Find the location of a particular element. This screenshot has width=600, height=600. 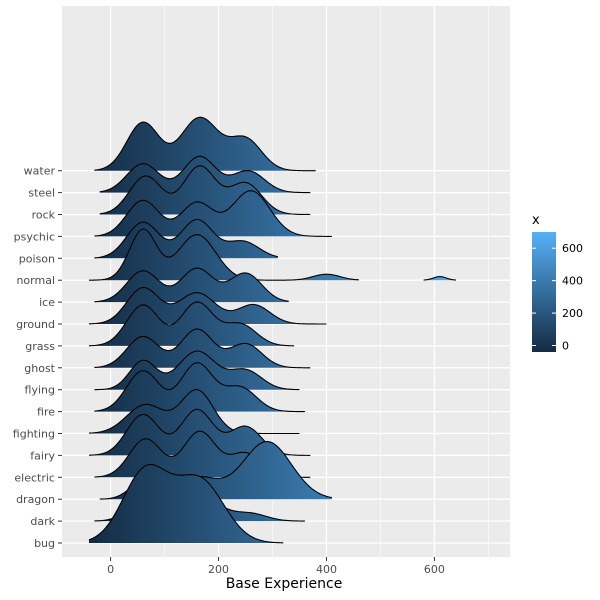

ridge-outline-bug is located at coordinates (186, 504).